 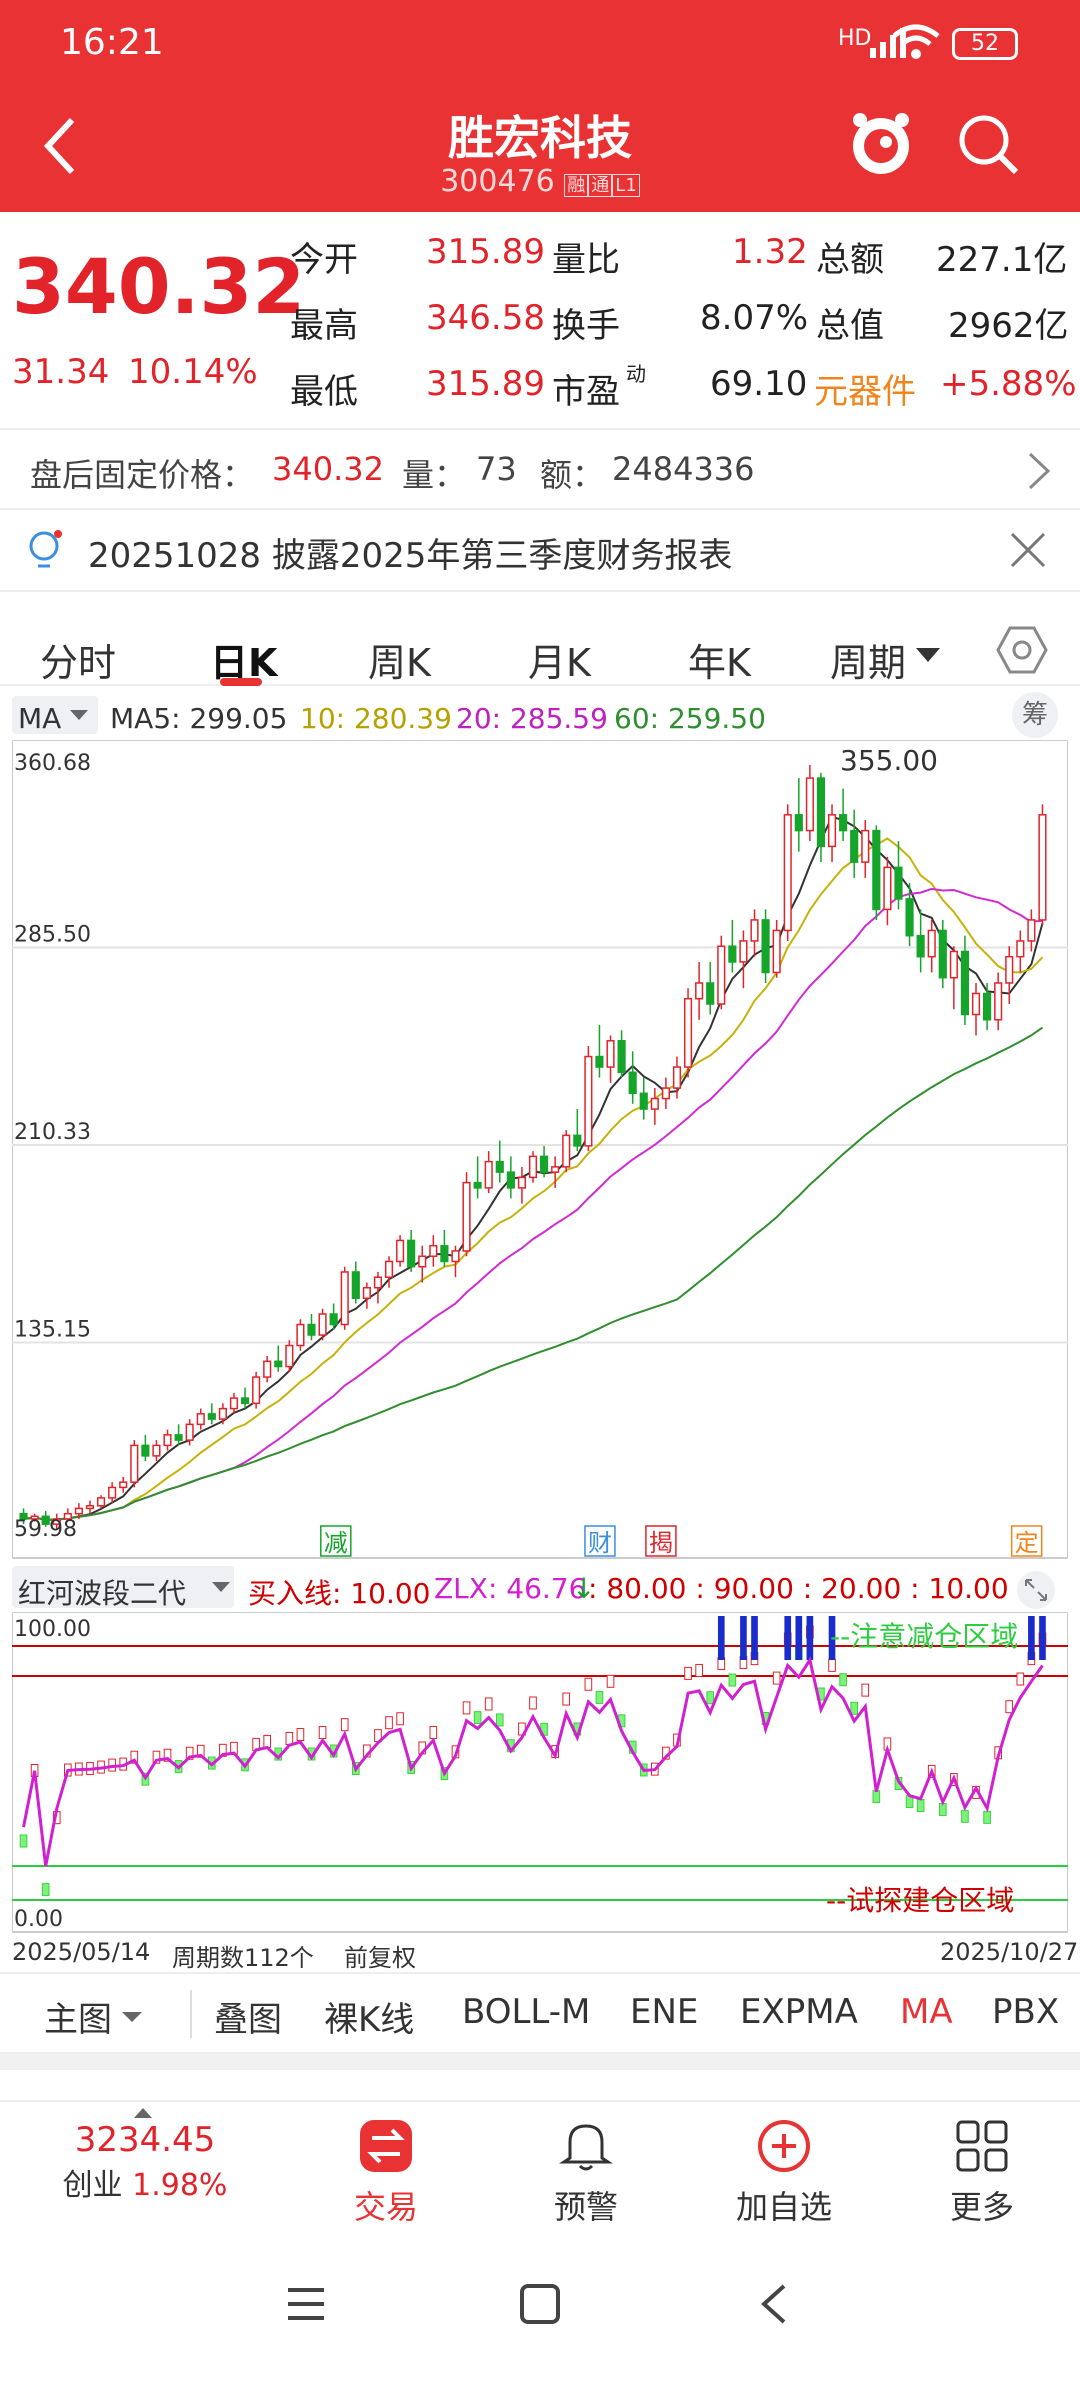 I want to click on tab-yearly: 年K, so click(x=719, y=663).